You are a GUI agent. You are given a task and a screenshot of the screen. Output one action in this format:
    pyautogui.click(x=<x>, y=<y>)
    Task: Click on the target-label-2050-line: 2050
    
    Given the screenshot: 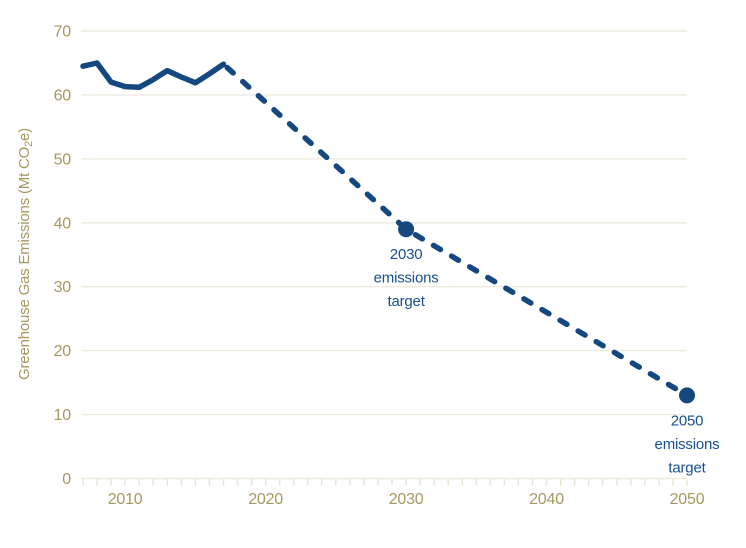 What is the action you would take?
    pyautogui.click(x=687, y=420)
    